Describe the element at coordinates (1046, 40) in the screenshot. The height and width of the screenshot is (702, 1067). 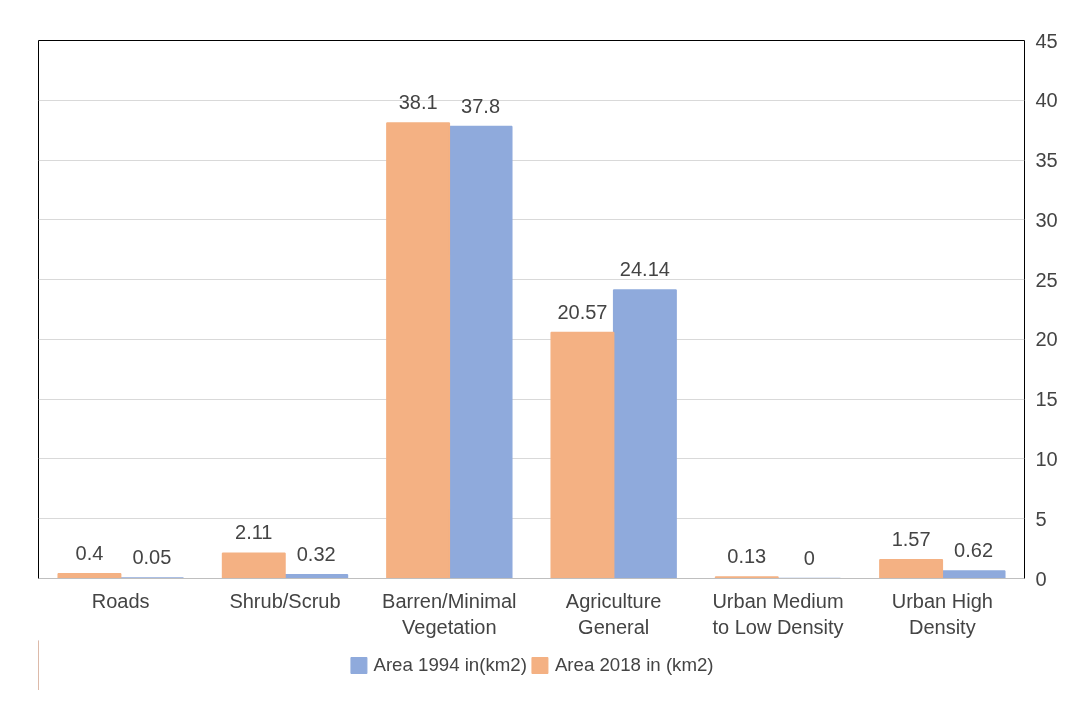
I see `y-tick-label: 45` at that location.